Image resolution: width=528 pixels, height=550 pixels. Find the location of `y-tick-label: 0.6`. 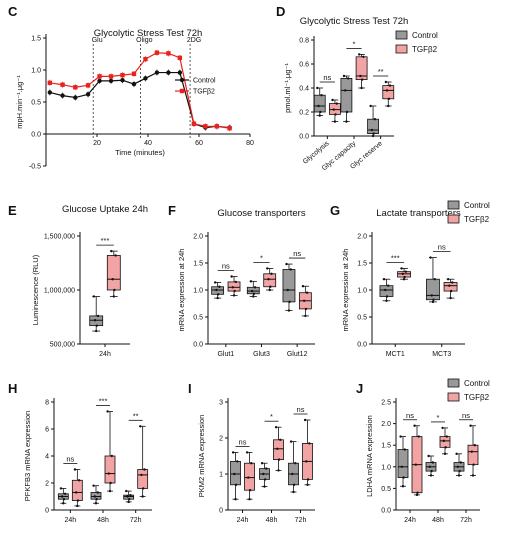

y-tick-label: 0.6 is located at coordinates (304, 65).